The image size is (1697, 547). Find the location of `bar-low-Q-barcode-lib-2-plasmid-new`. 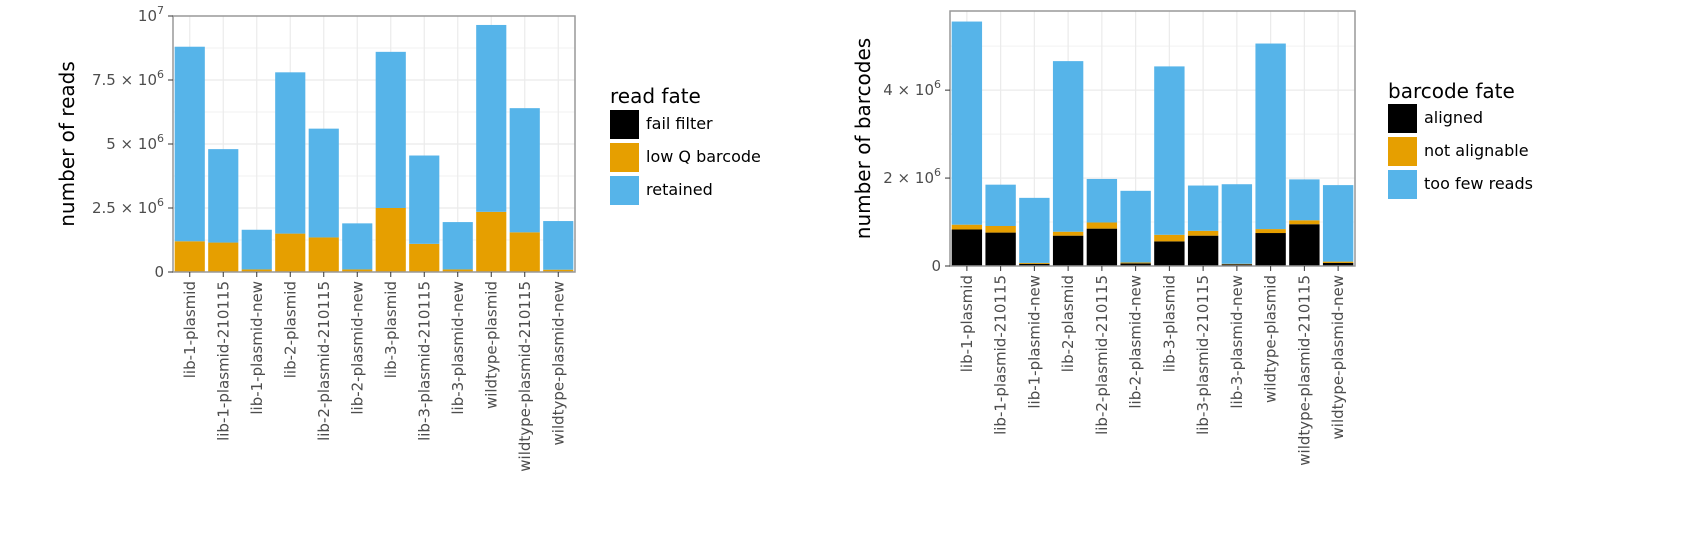

bar-low-Q-barcode-lib-2-plasmid-new is located at coordinates (357, 270).